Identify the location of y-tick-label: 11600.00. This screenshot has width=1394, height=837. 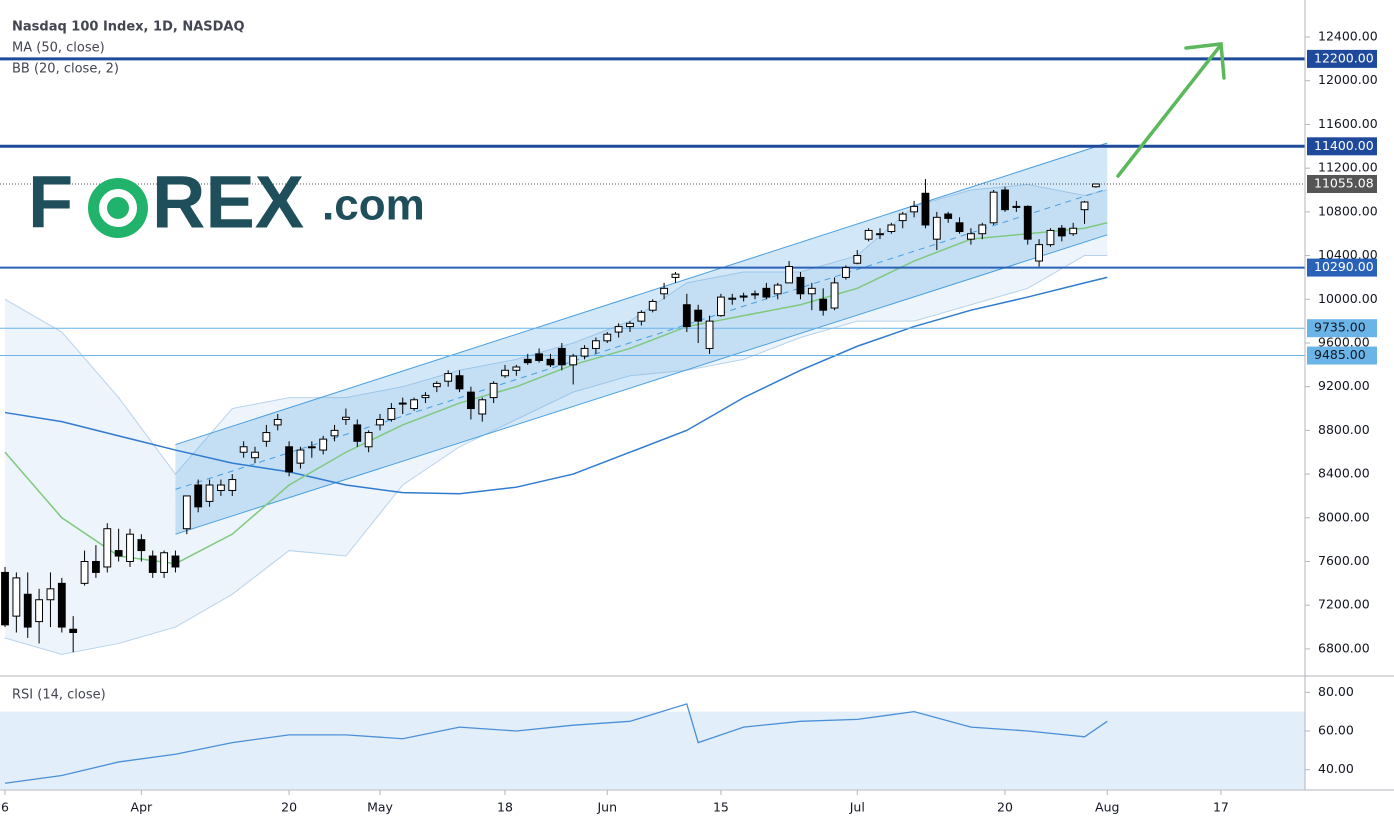
(1348, 123).